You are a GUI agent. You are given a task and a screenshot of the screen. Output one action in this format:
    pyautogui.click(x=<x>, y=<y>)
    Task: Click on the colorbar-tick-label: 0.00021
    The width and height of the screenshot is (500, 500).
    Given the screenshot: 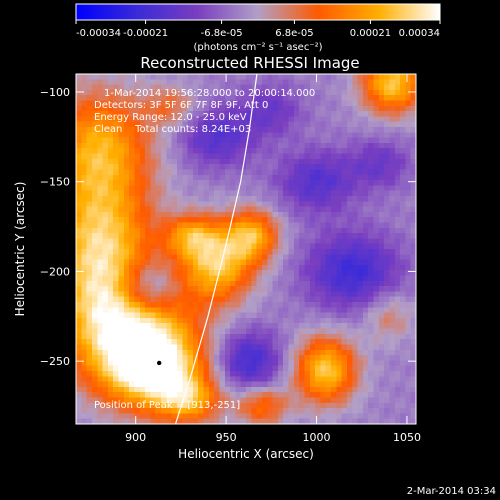 What is the action you would take?
    pyautogui.click(x=370, y=33)
    